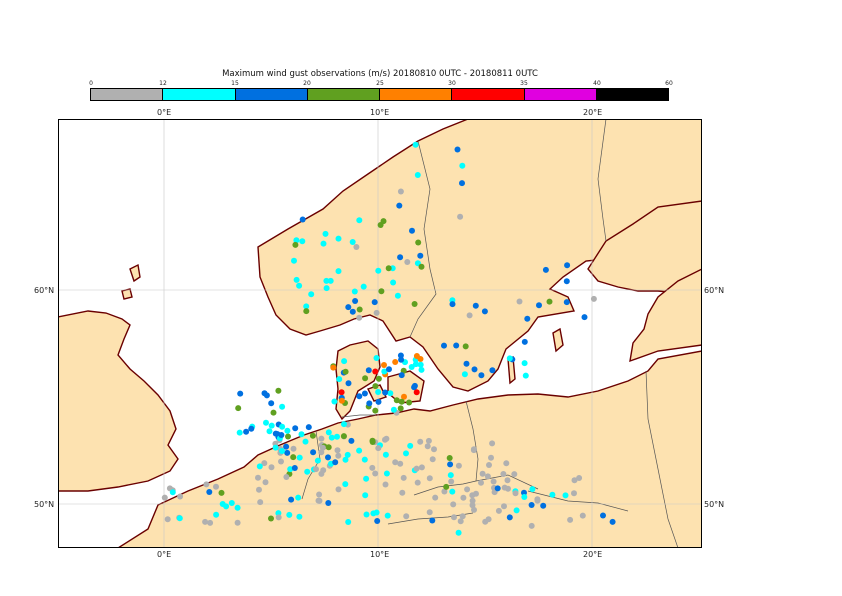 Image resolution: width=842 pixels, height=596 pixels. Describe the element at coordinates (593, 554) in the screenshot. I see `bottom-label-20E: 20°E` at that location.